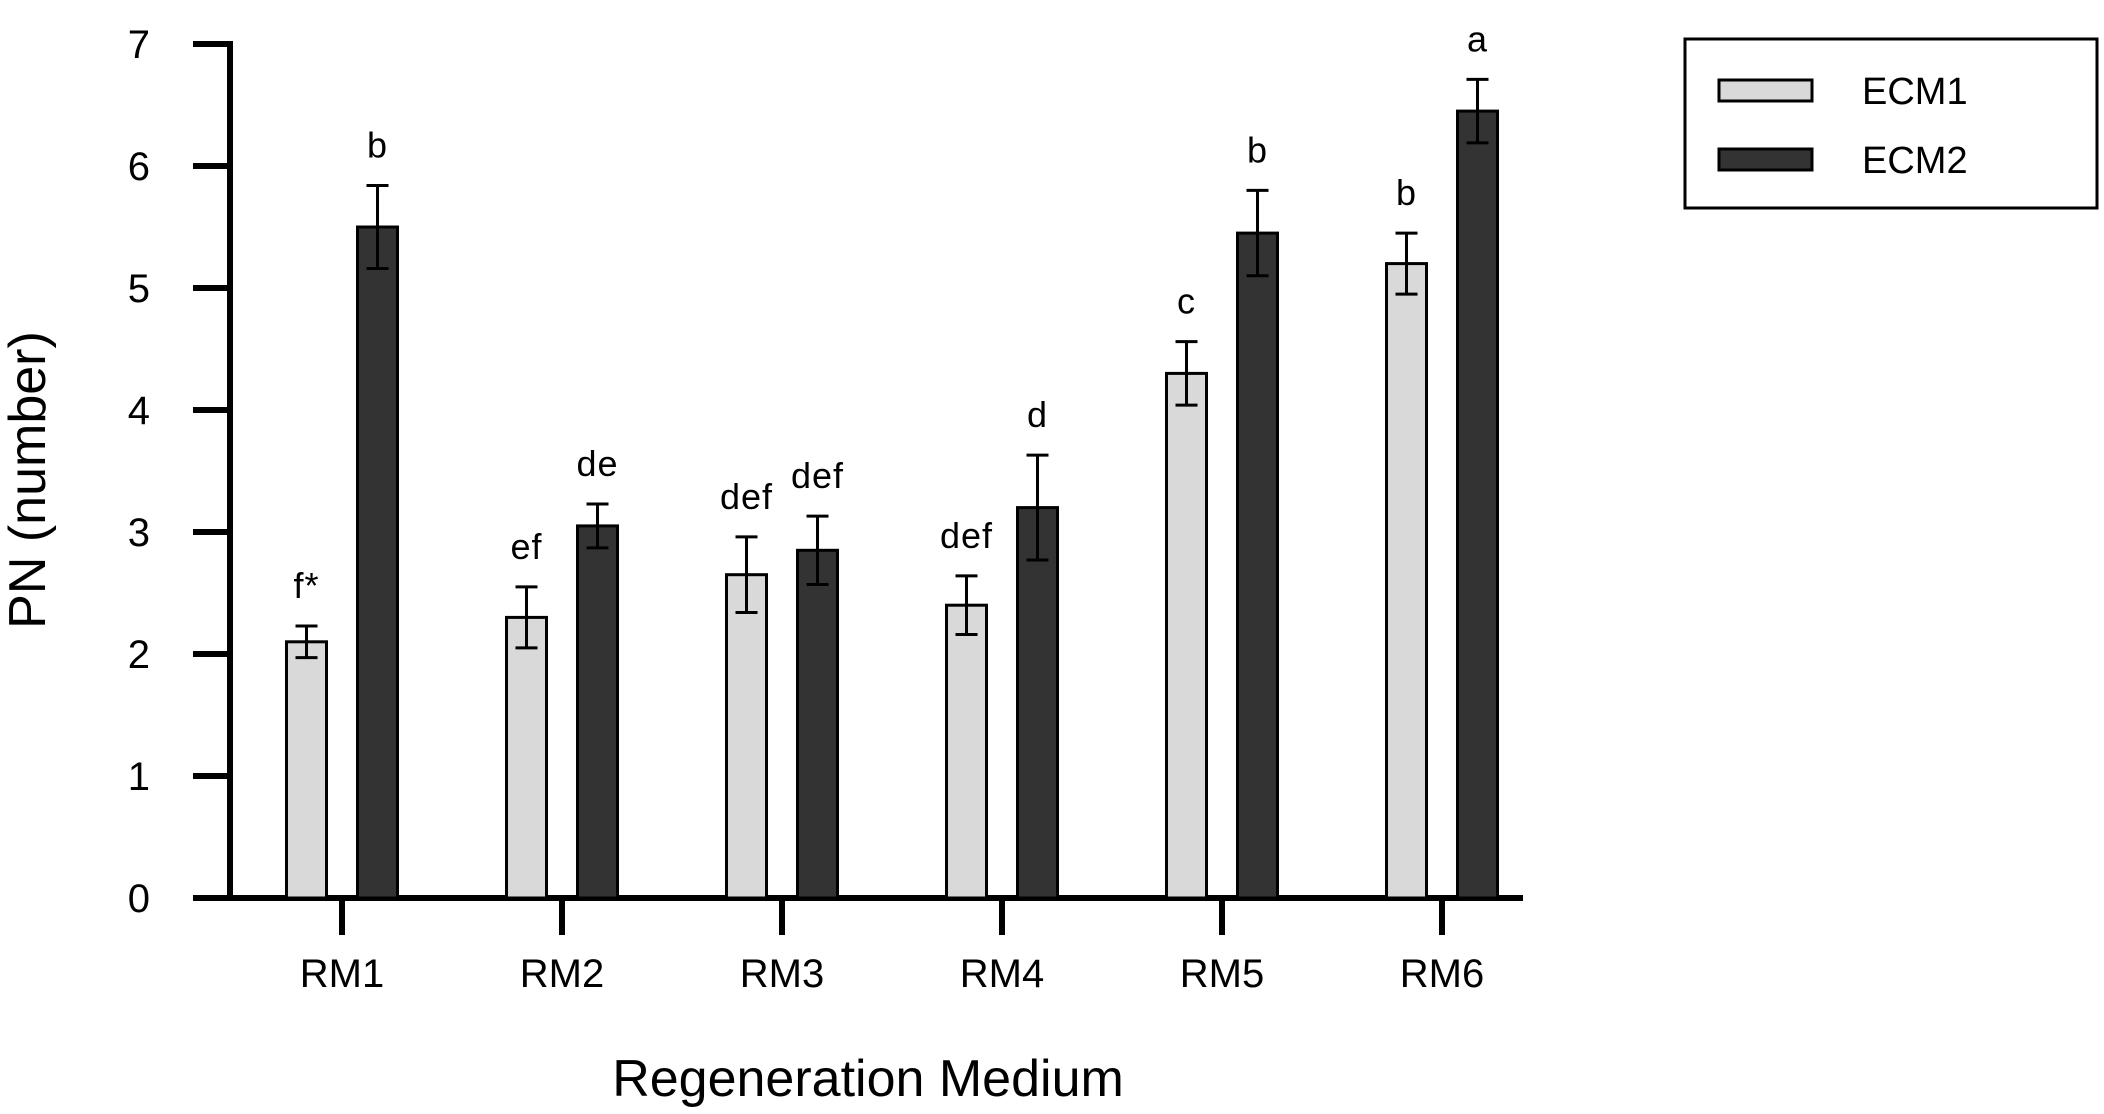 This screenshot has width=2104, height=1114. I want to click on legend-swatch-ecm1, so click(1765, 90).